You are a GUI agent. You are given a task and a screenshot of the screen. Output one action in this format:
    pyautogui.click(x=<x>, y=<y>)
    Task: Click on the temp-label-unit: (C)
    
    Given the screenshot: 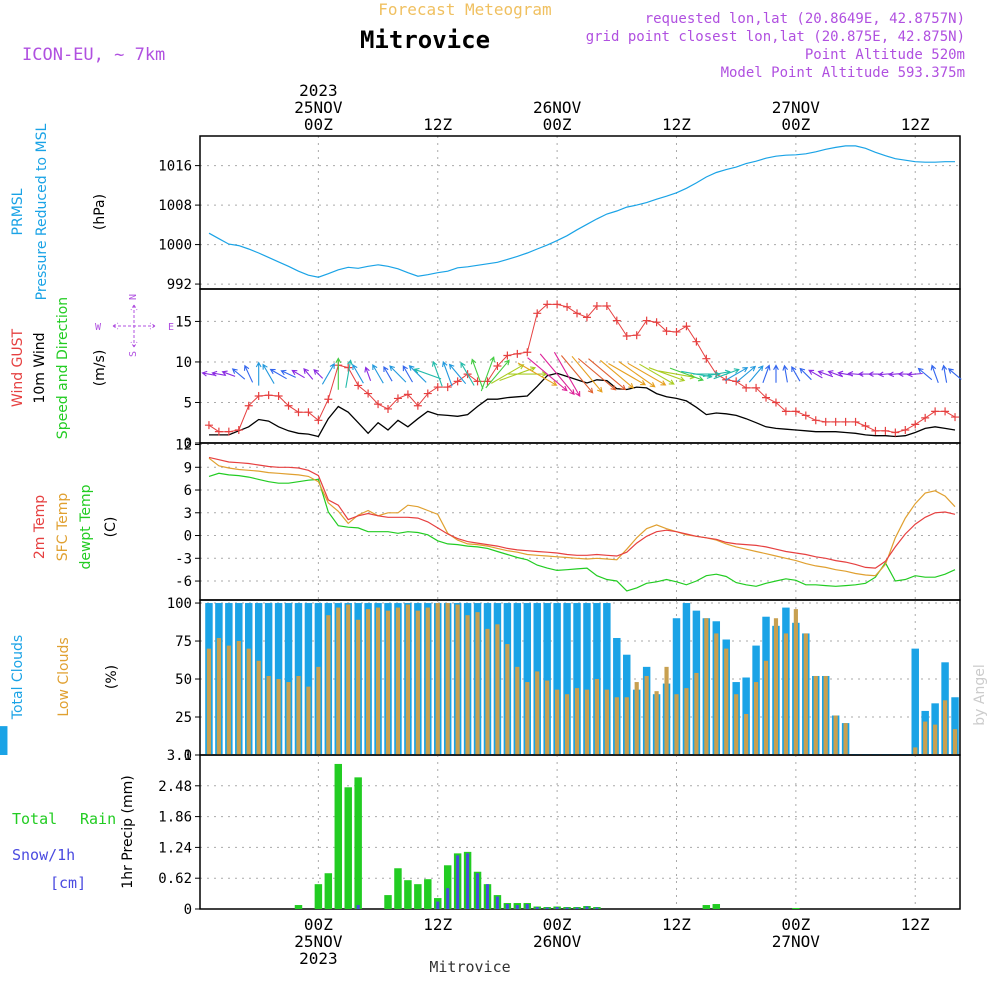 What is the action you would take?
    pyautogui.click(x=111, y=527)
    